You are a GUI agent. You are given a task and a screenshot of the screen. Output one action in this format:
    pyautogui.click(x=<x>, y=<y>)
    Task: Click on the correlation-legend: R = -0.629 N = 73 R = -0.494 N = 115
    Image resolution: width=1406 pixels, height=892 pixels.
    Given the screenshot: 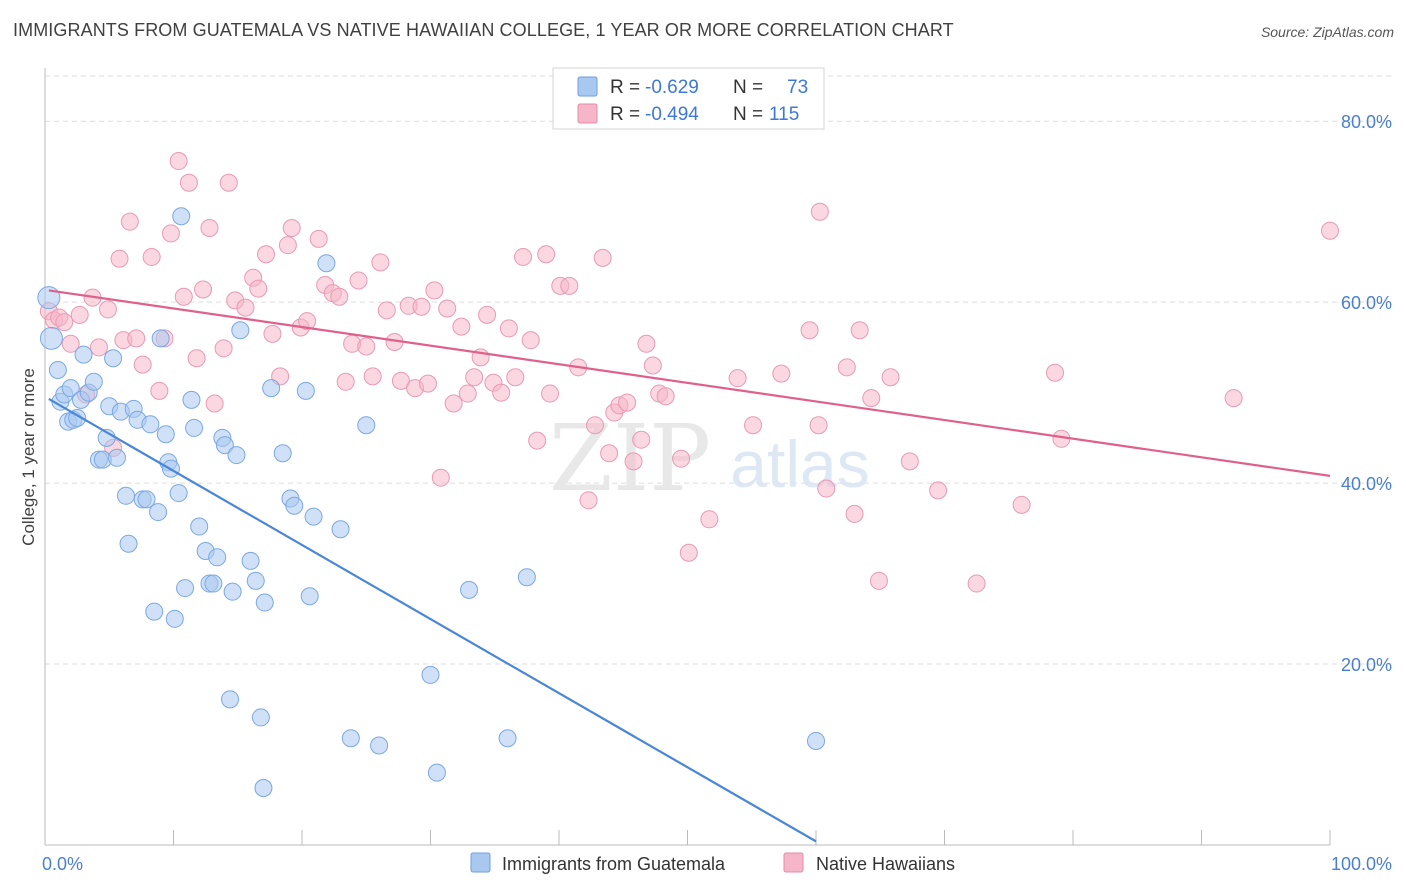 What is the action you would take?
    pyautogui.click(x=688, y=98)
    